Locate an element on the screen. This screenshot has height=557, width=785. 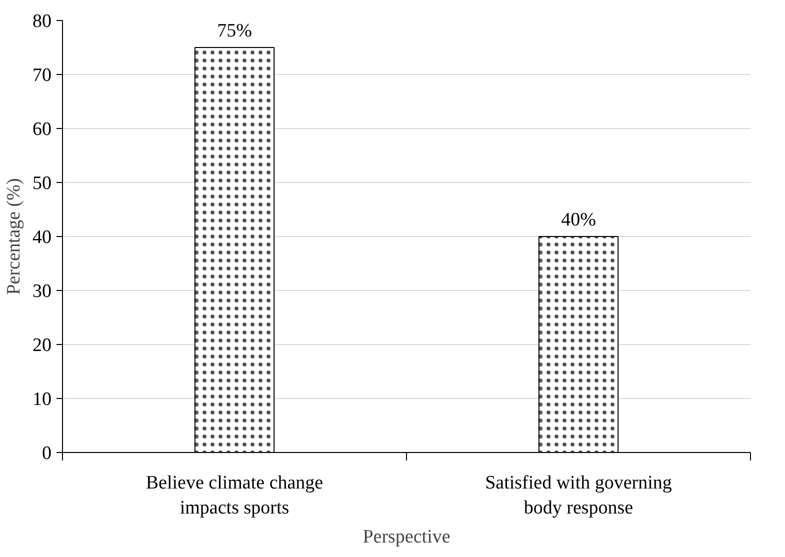
y-tick-label: 60 is located at coordinates (42, 129).